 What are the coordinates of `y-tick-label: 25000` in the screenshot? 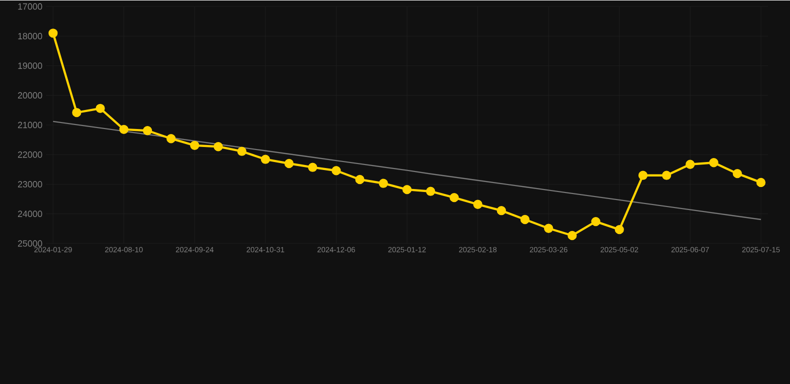 It's located at (30, 243).